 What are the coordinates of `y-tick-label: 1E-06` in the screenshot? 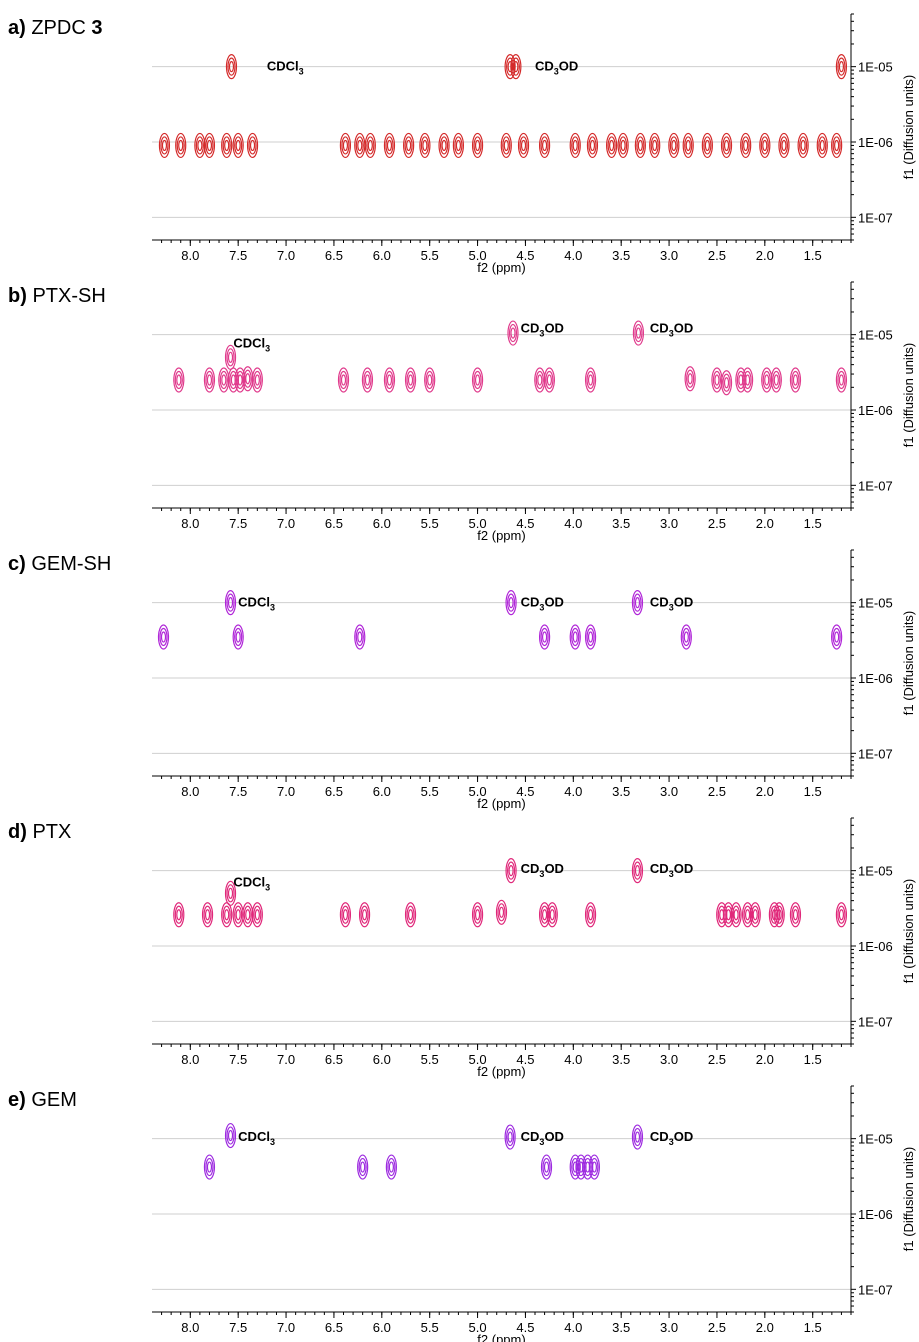 It's located at (875, 142).